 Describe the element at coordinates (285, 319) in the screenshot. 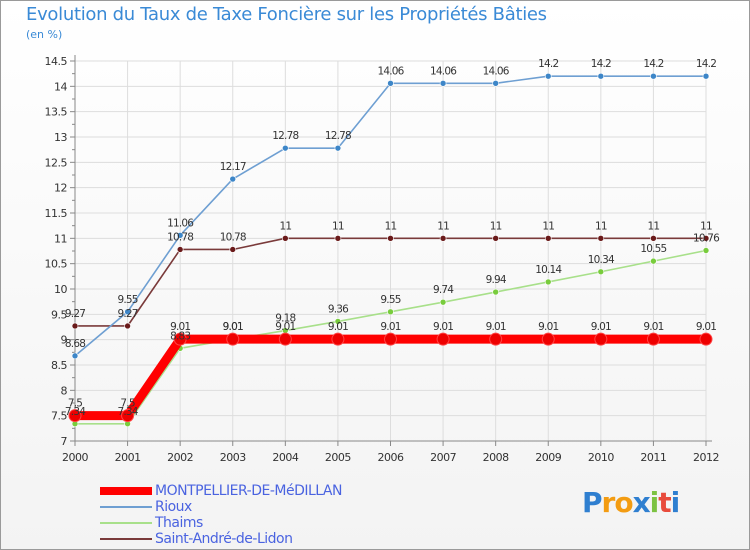

I see `data-label: 9.18` at that location.